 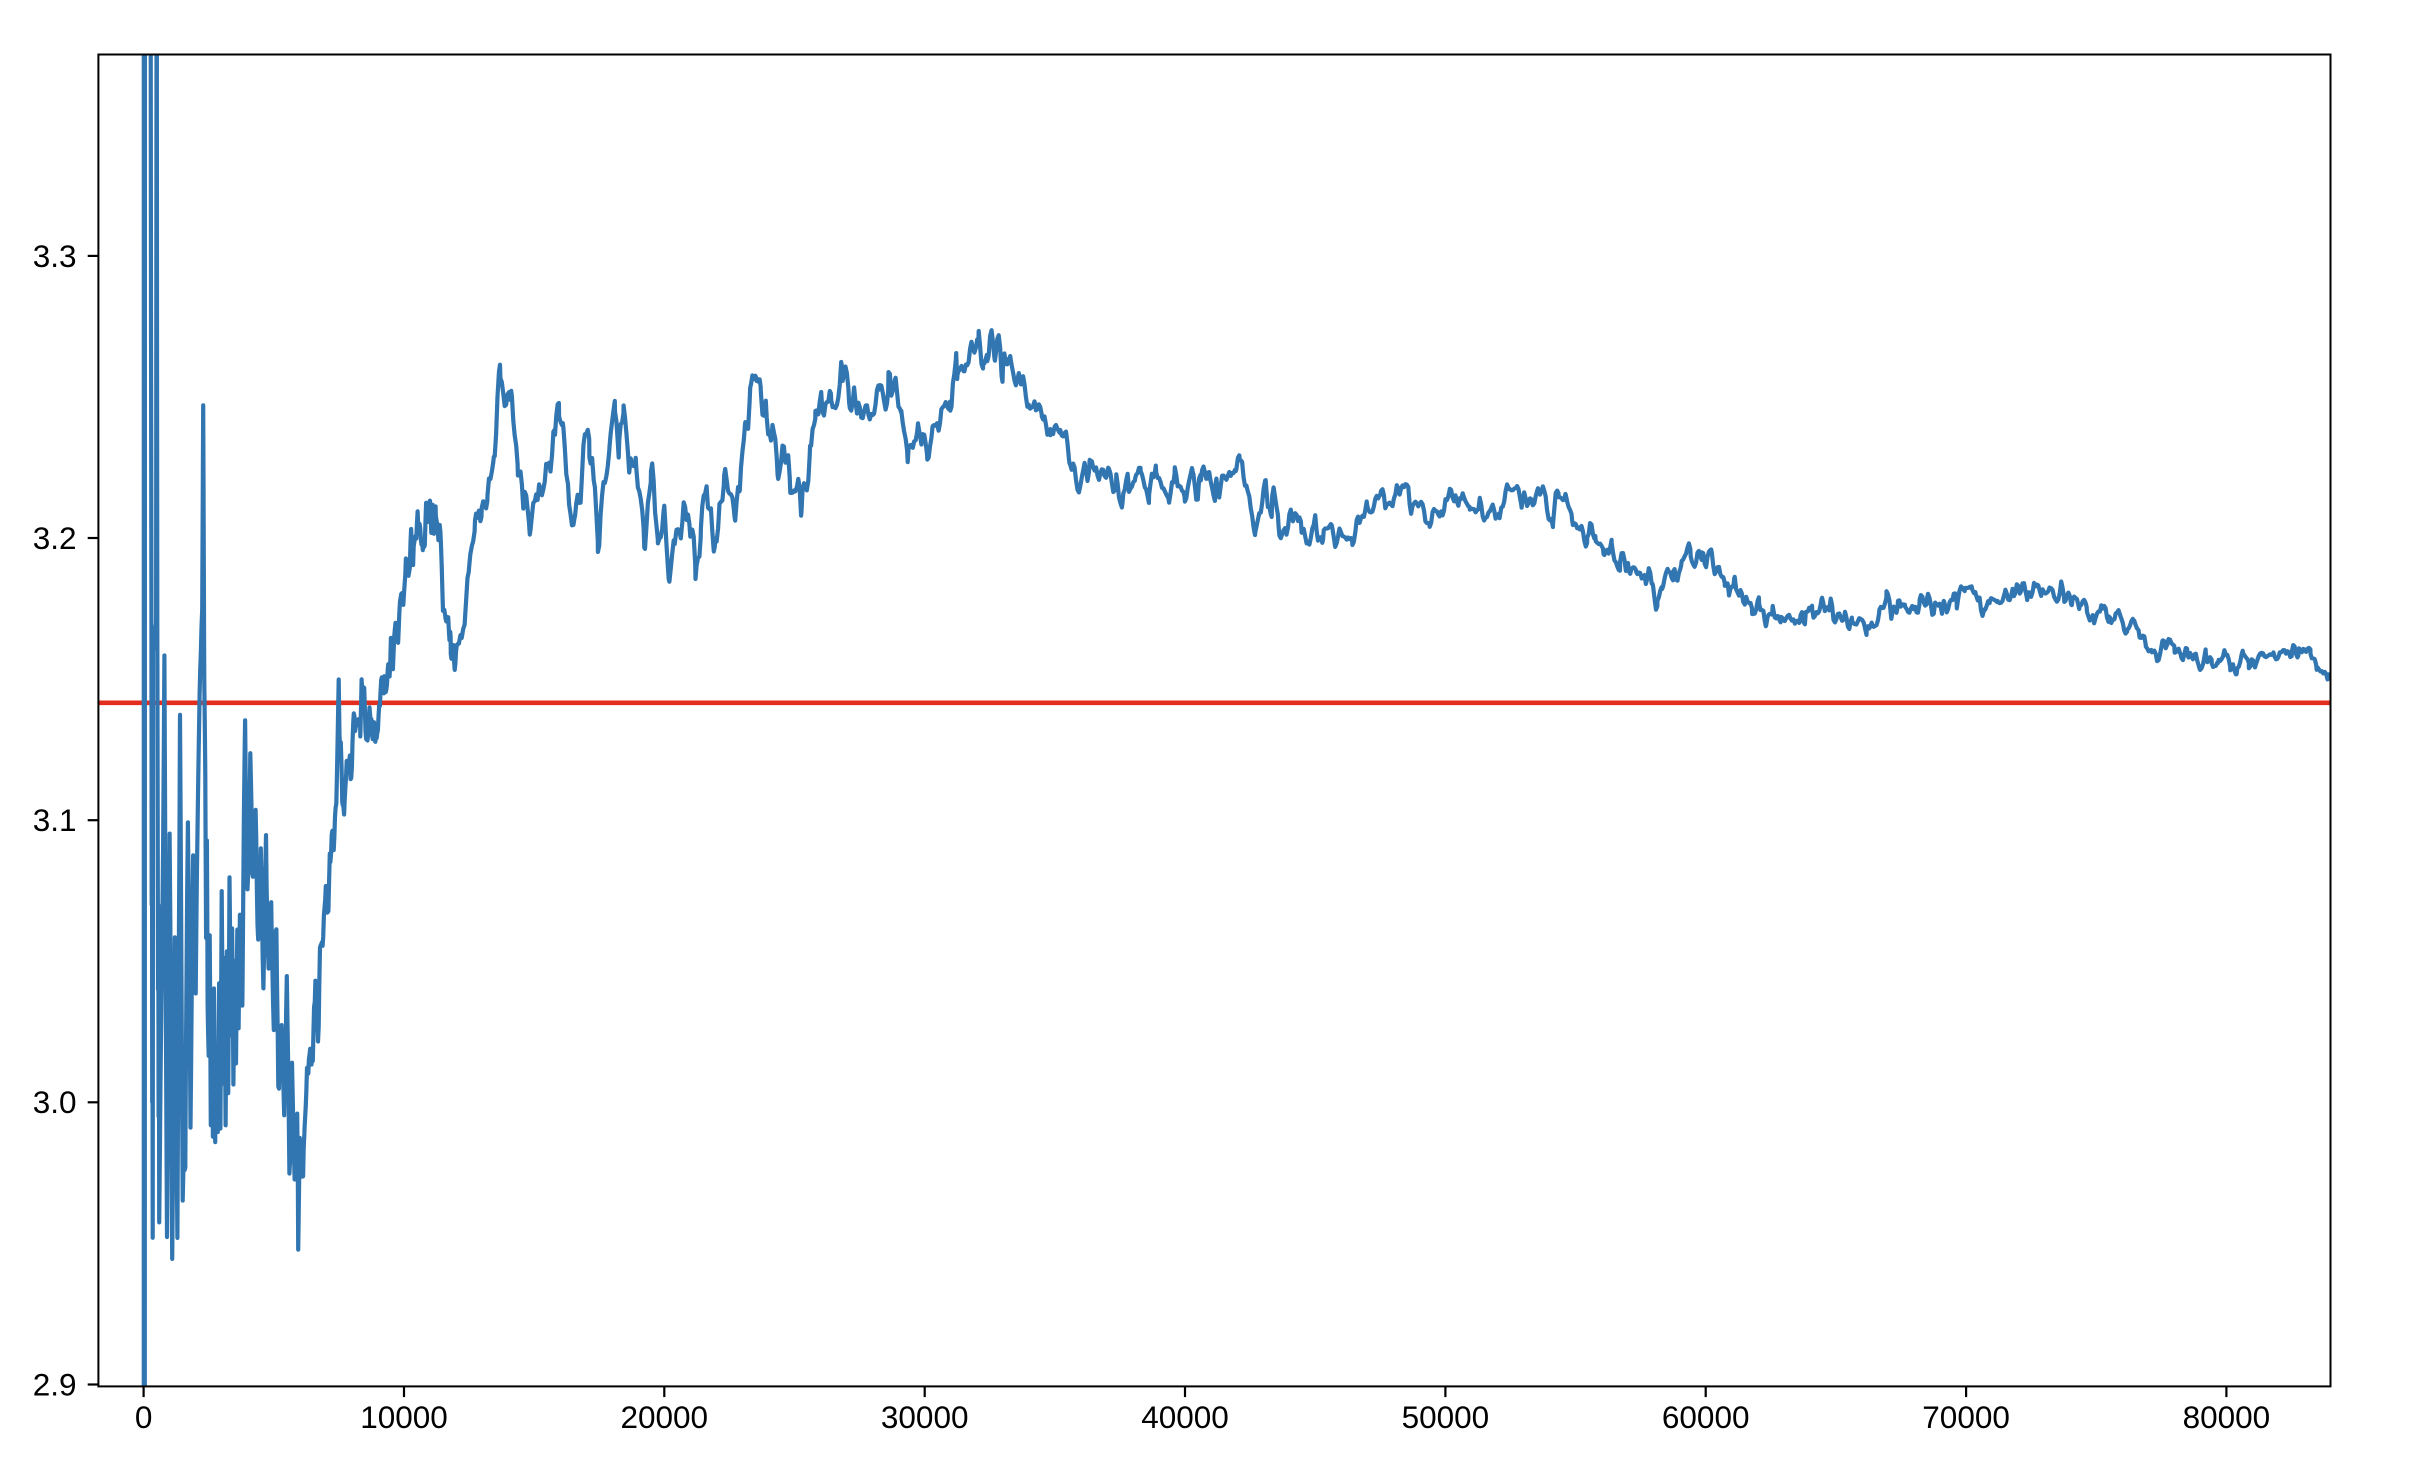 I want to click on svg-text: 20000, so click(x=664, y=1417).